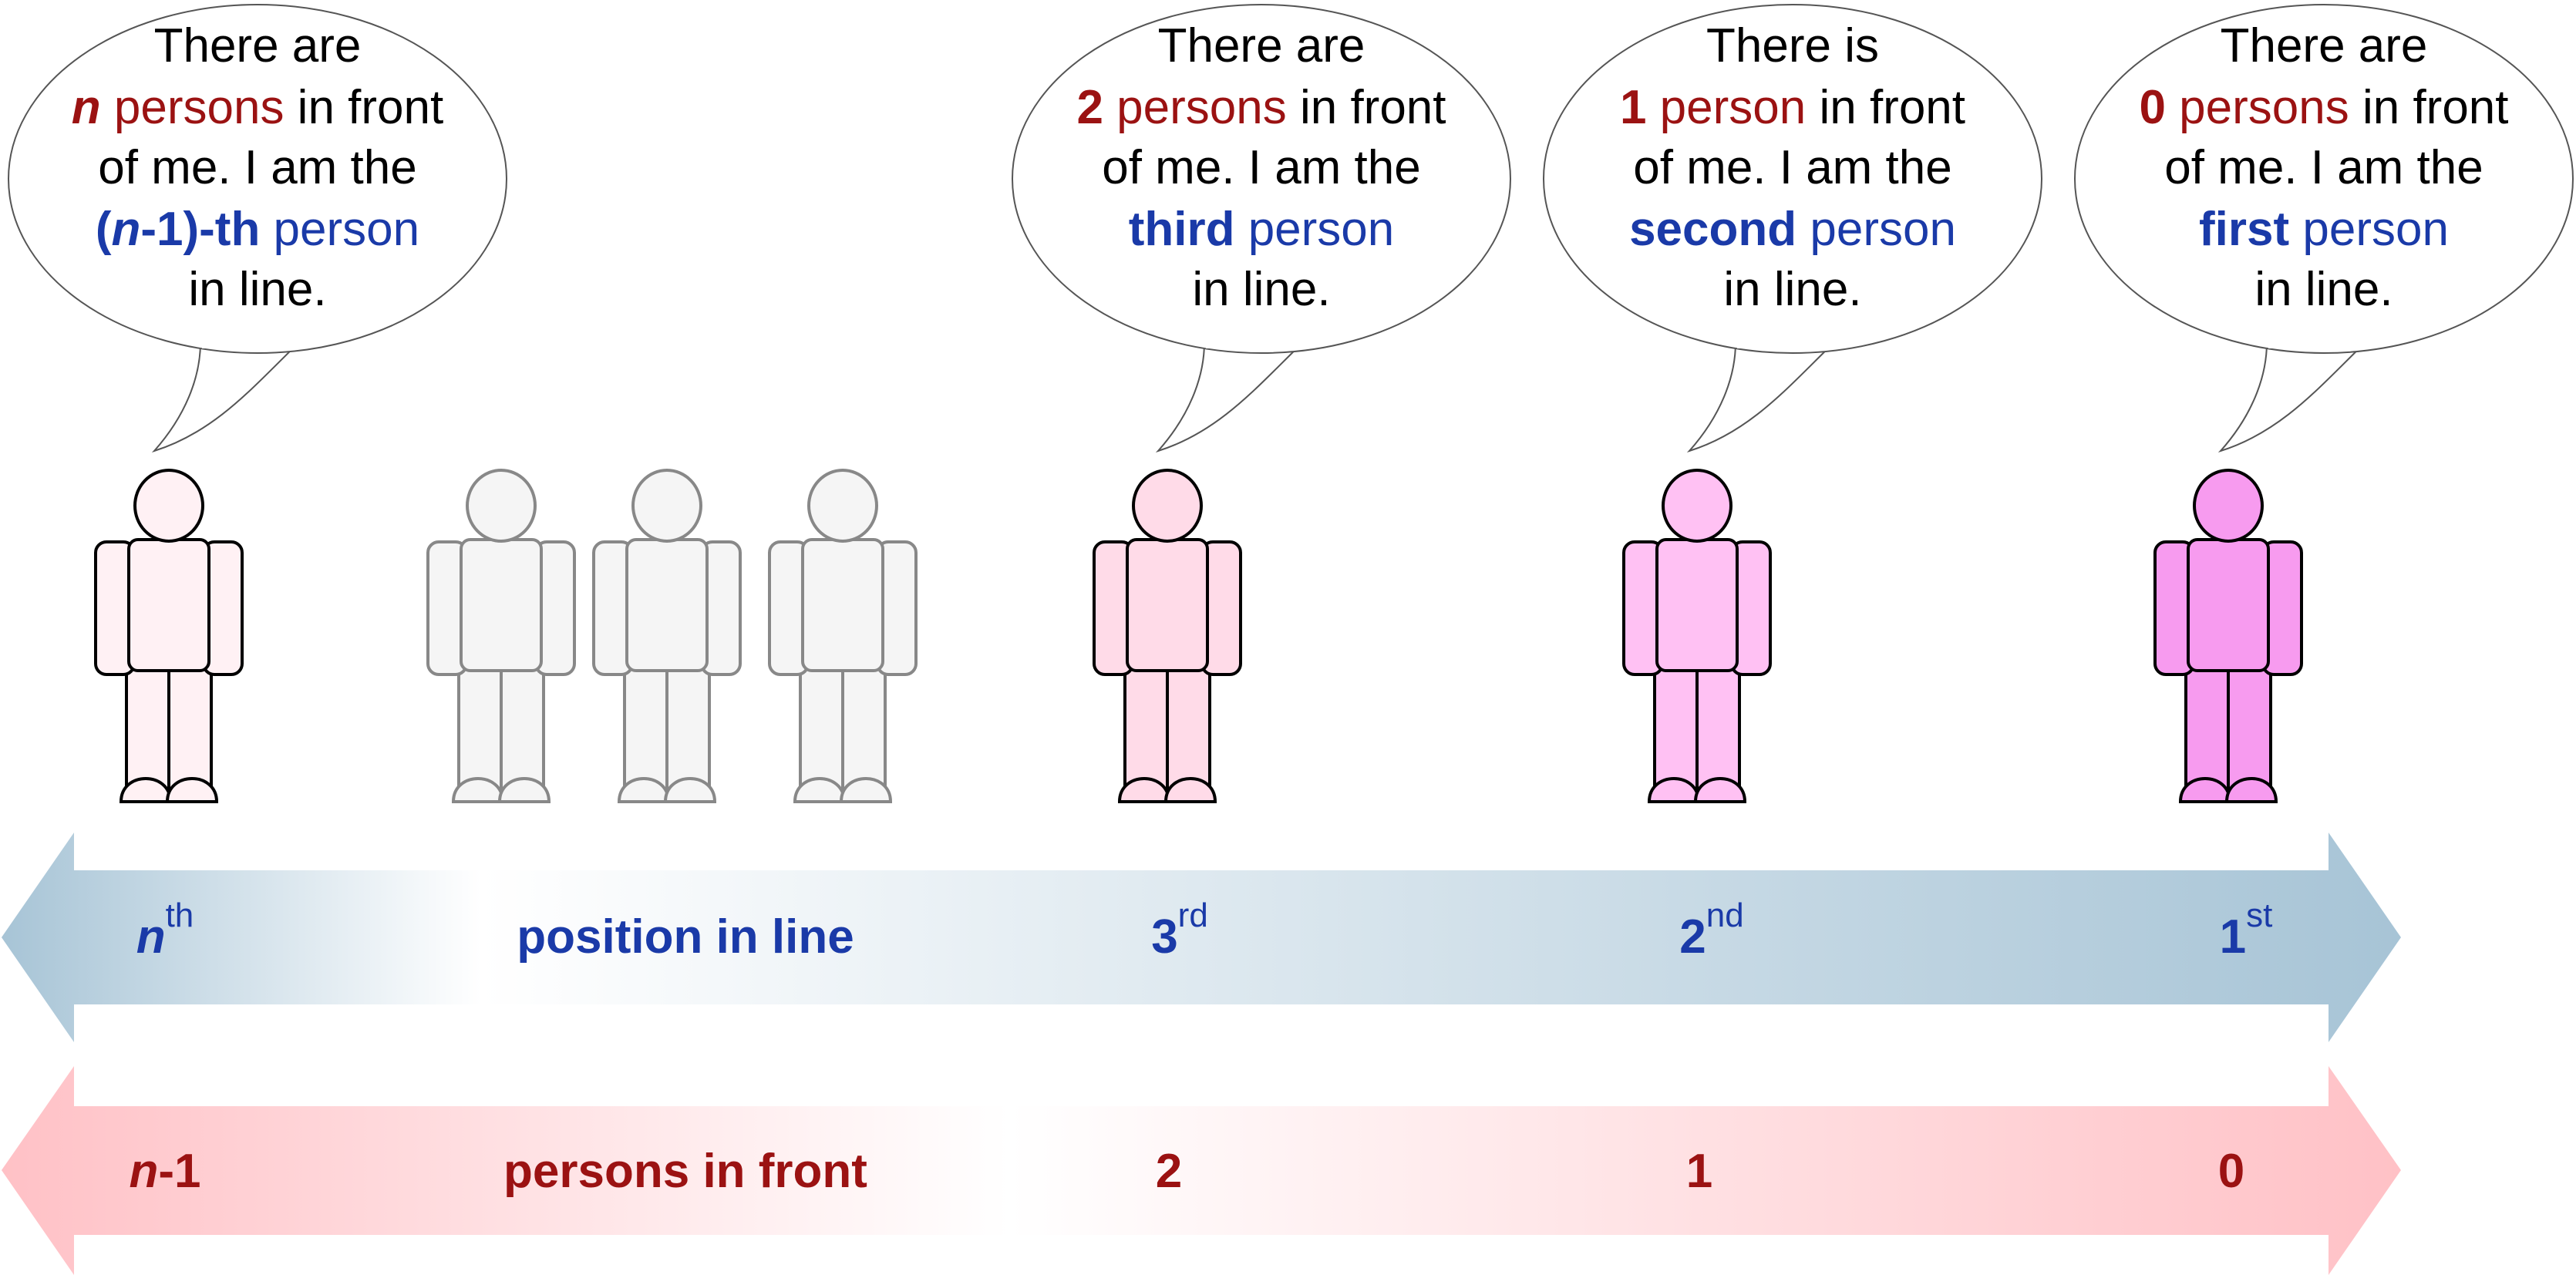  I want to click on position-tick-suffix: rd, so click(1193, 916).